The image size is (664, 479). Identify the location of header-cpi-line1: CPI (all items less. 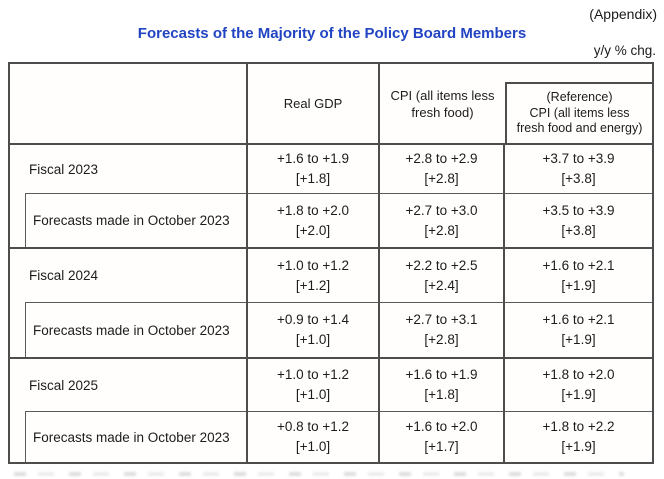
(442, 95).